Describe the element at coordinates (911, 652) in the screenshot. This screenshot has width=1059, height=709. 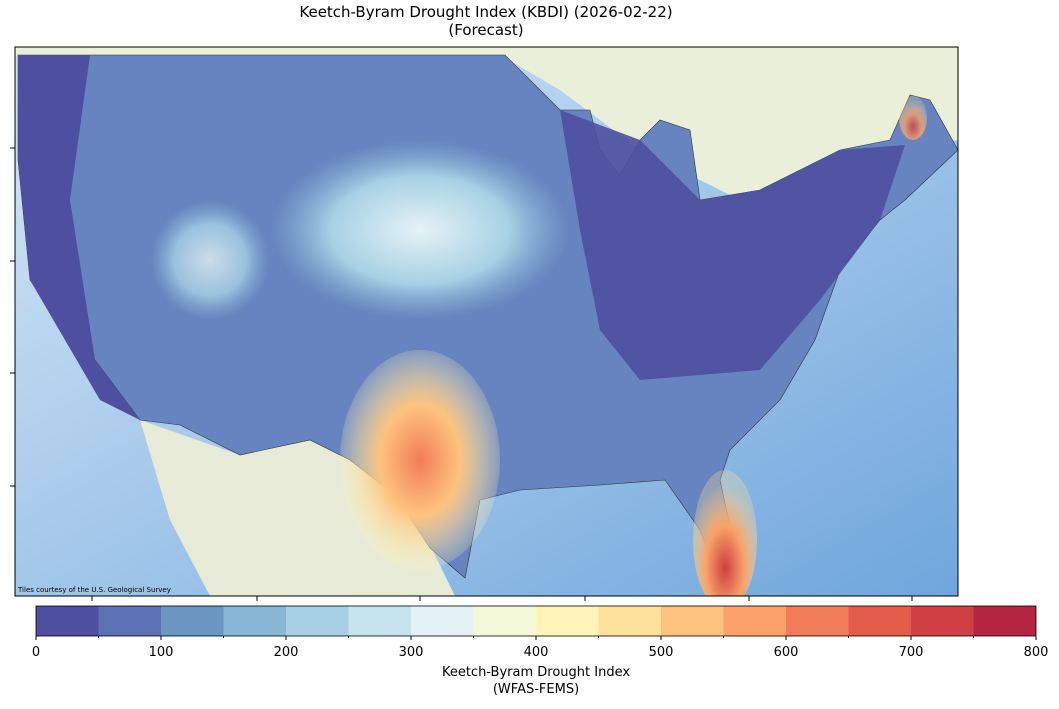
I see `colorbar-tick-label: 700` at that location.